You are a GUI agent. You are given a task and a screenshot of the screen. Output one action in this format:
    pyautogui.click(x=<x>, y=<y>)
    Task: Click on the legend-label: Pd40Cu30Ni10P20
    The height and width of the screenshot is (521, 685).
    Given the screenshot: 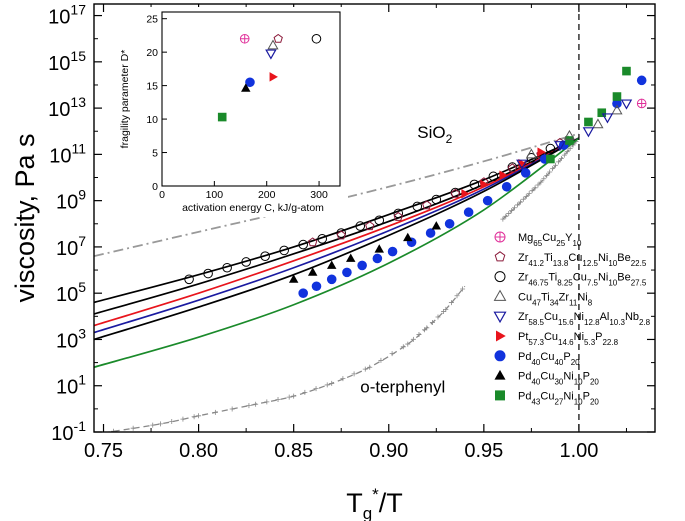 What is the action you would take?
    pyautogui.click(x=558, y=379)
    